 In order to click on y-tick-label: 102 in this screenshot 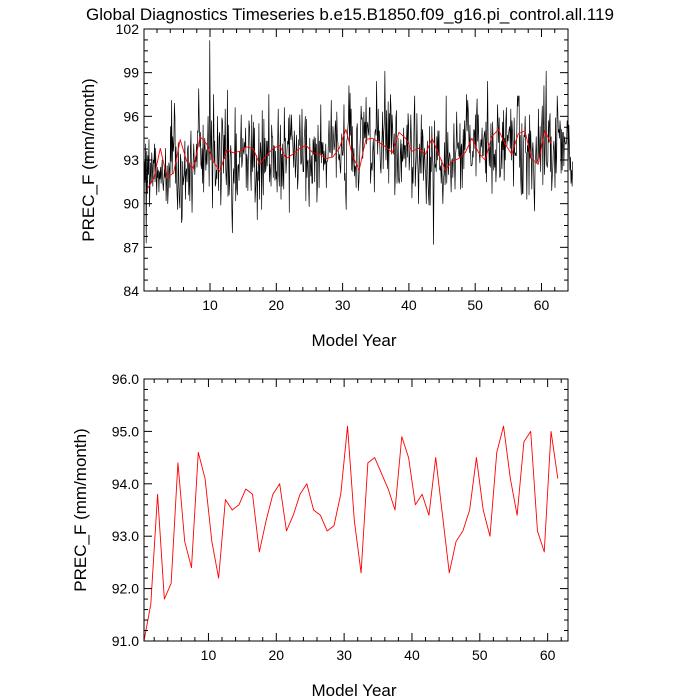, I will do `click(128, 29)`.